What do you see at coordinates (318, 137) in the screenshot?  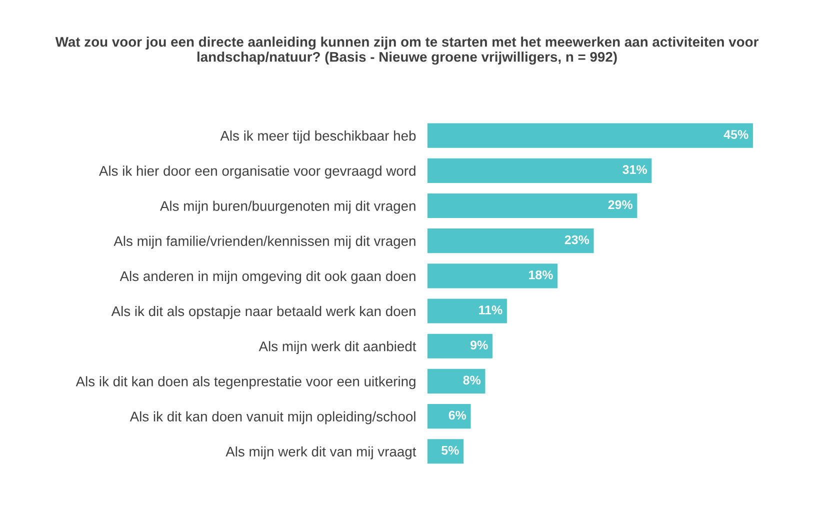 I see `y-tick-label: Als ik meer tijd beschikbaar heb` at bounding box center [318, 137].